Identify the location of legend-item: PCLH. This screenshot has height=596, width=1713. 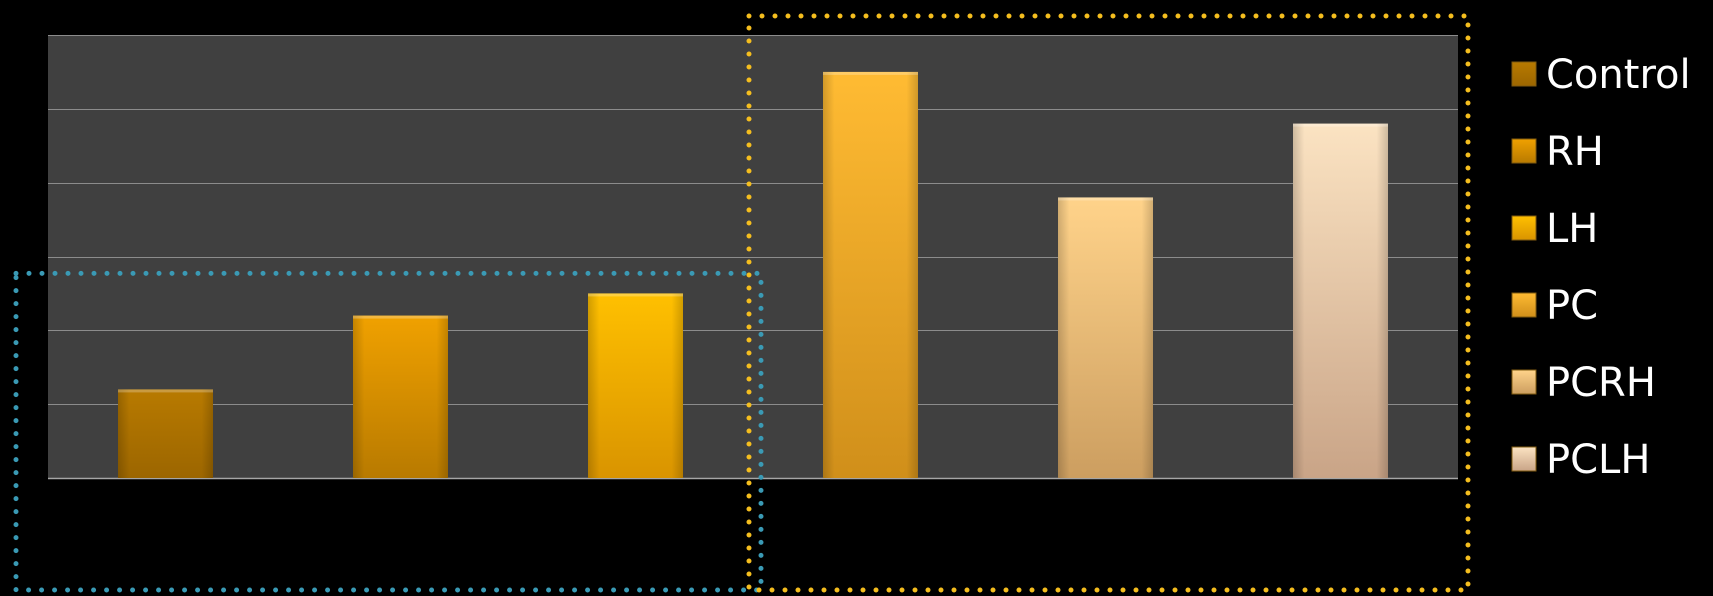
(1580, 460).